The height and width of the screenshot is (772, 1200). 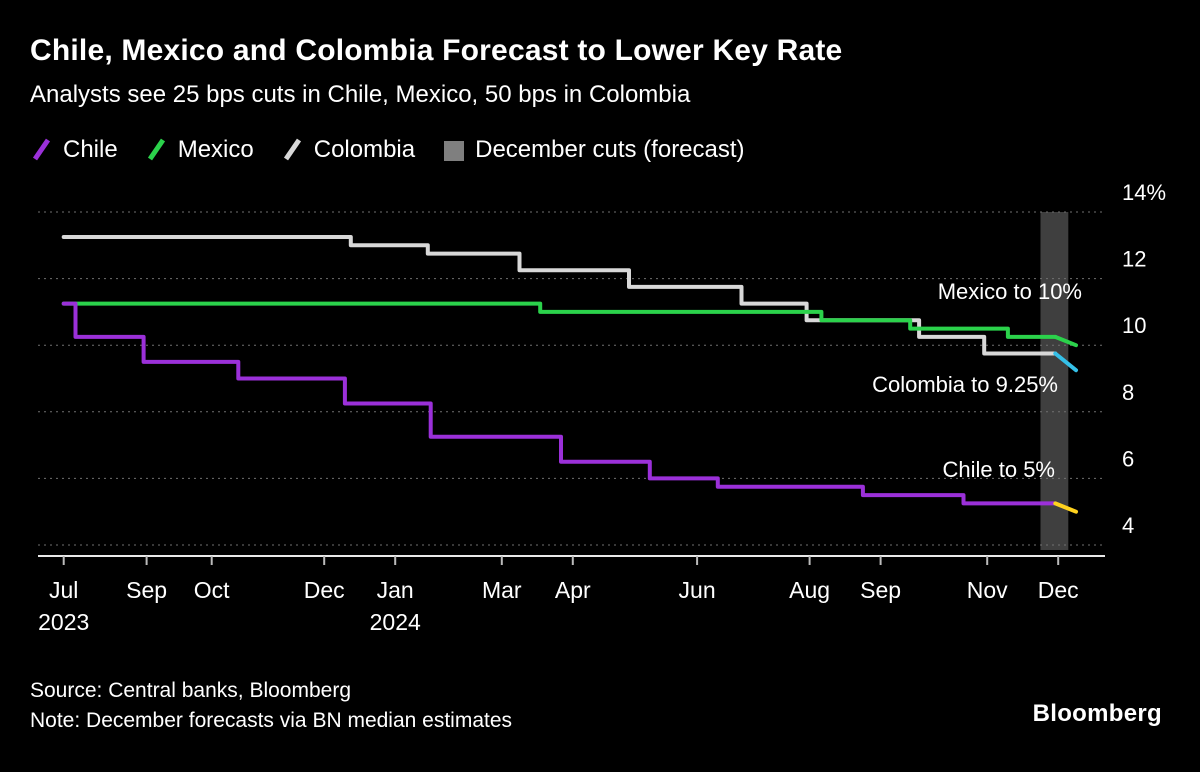 I want to click on legend-label-december-cuts: December cuts (forecast), so click(x=610, y=149).